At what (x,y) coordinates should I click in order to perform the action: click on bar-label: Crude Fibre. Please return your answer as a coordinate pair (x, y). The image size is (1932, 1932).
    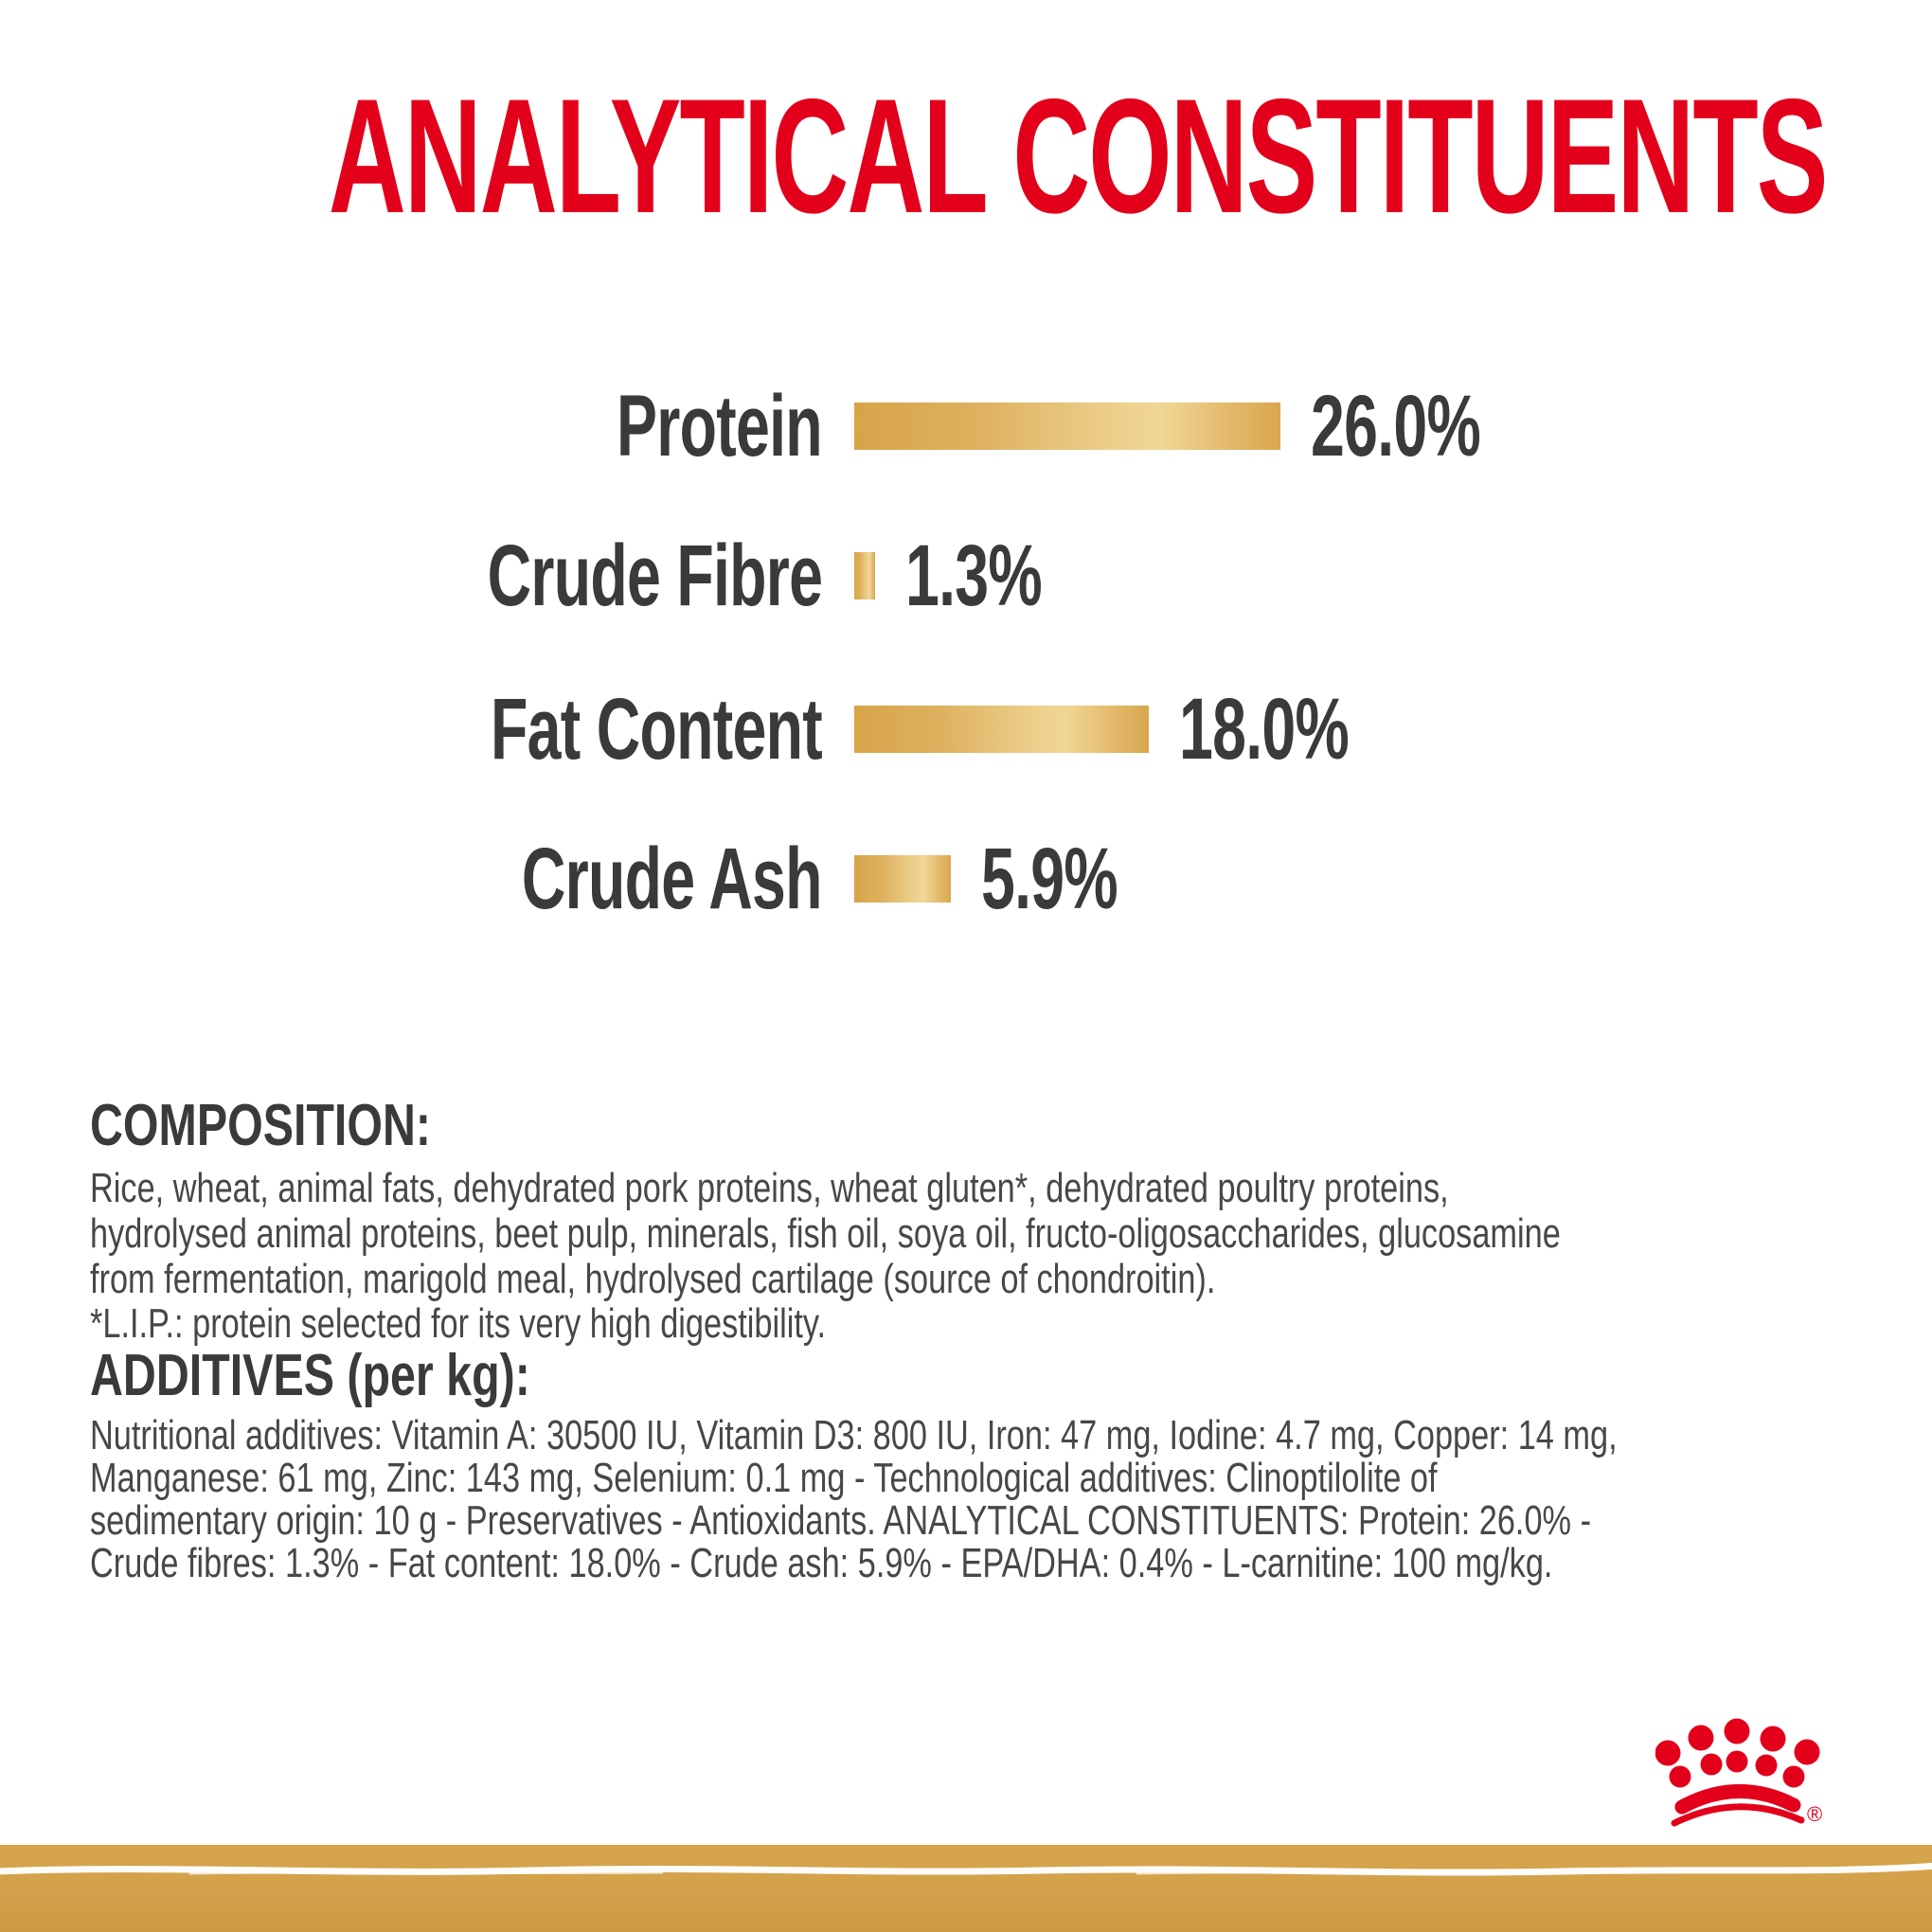
    Looking at the image, I should click on (654, 576).